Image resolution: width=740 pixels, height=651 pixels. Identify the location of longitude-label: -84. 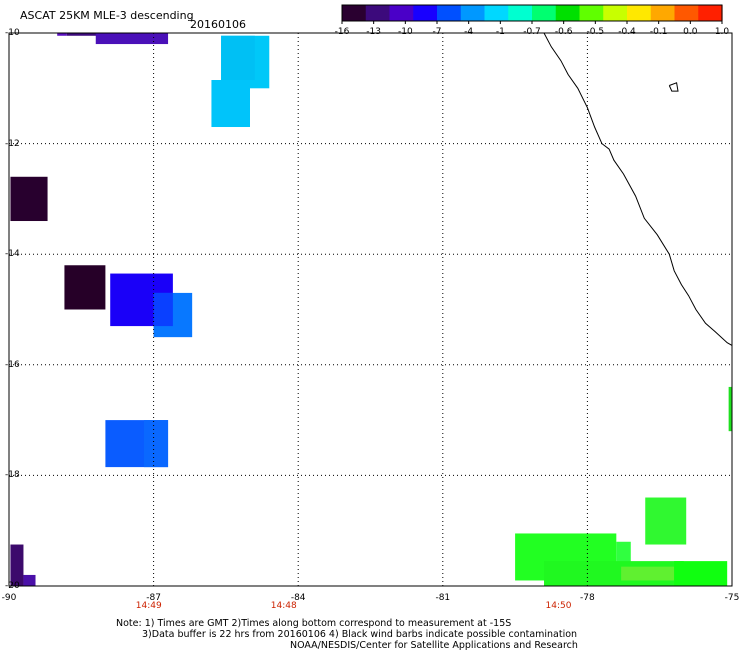
(298, 598).